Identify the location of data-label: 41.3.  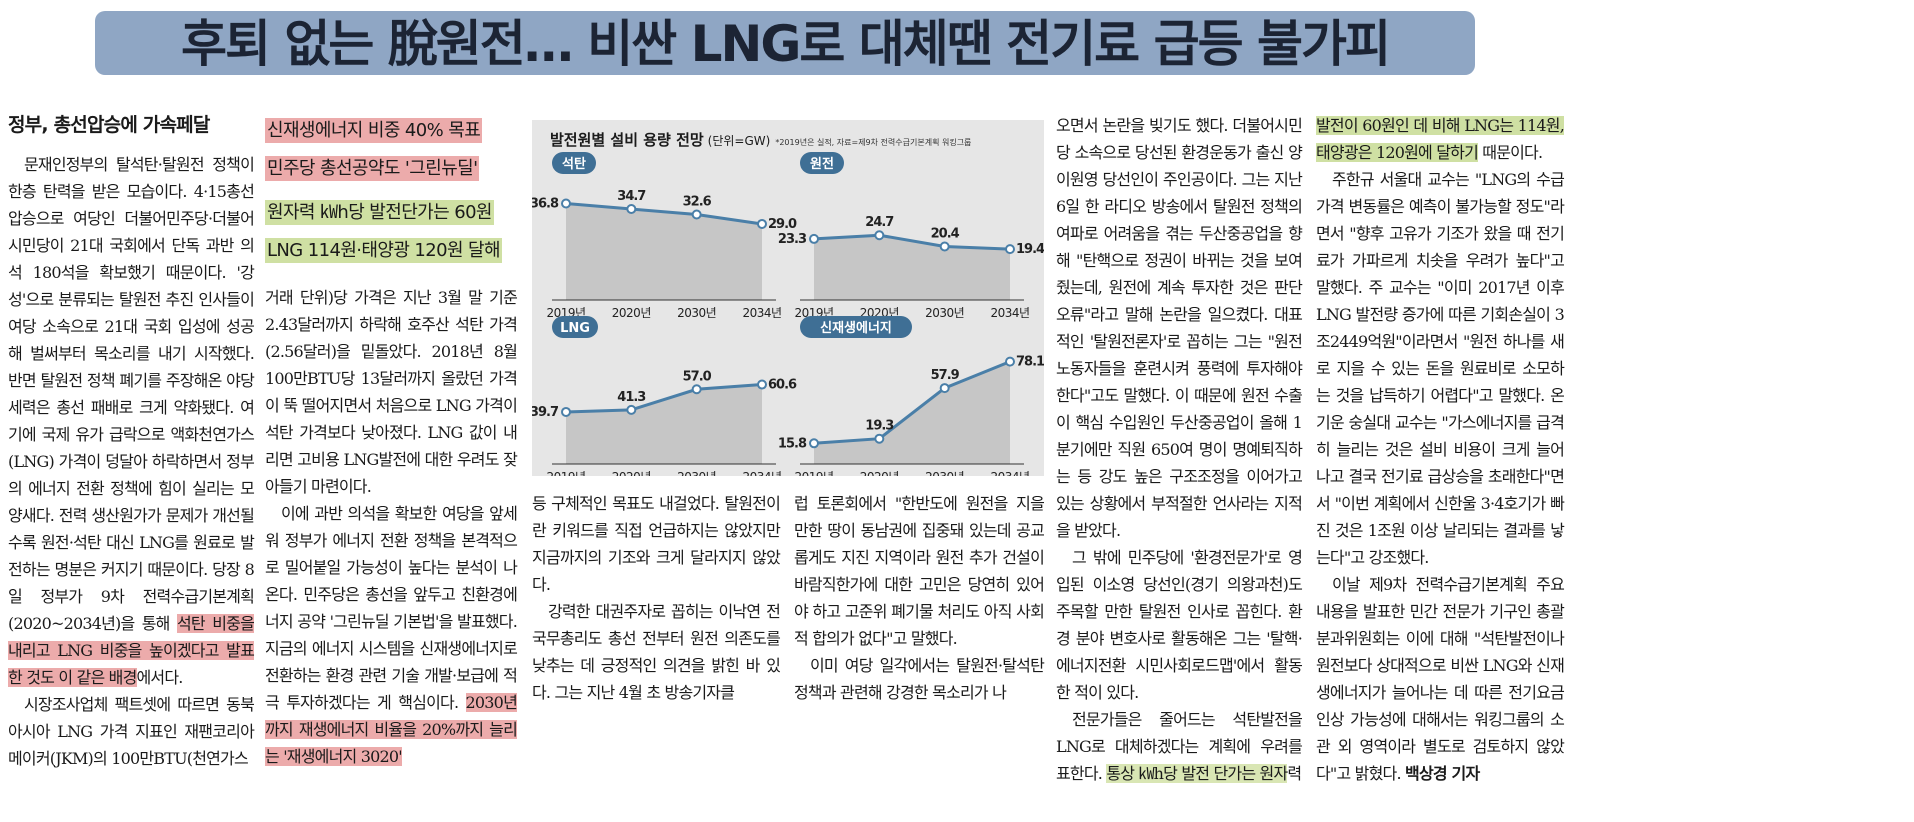
(631, 397).